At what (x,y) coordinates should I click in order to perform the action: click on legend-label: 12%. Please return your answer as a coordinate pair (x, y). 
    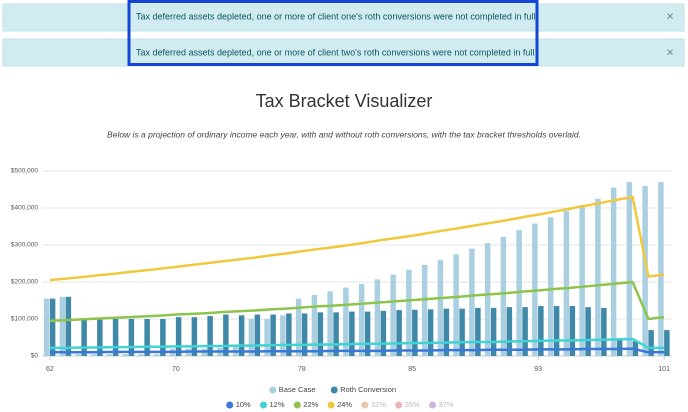
    Looking at the image, I should click on (277, 404).